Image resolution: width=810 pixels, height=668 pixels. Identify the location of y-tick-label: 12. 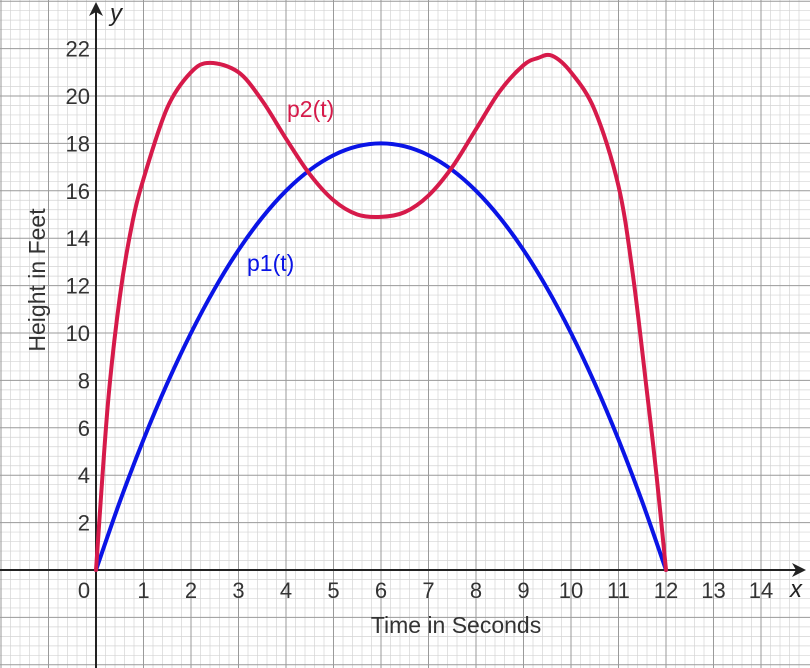
(78, 286).